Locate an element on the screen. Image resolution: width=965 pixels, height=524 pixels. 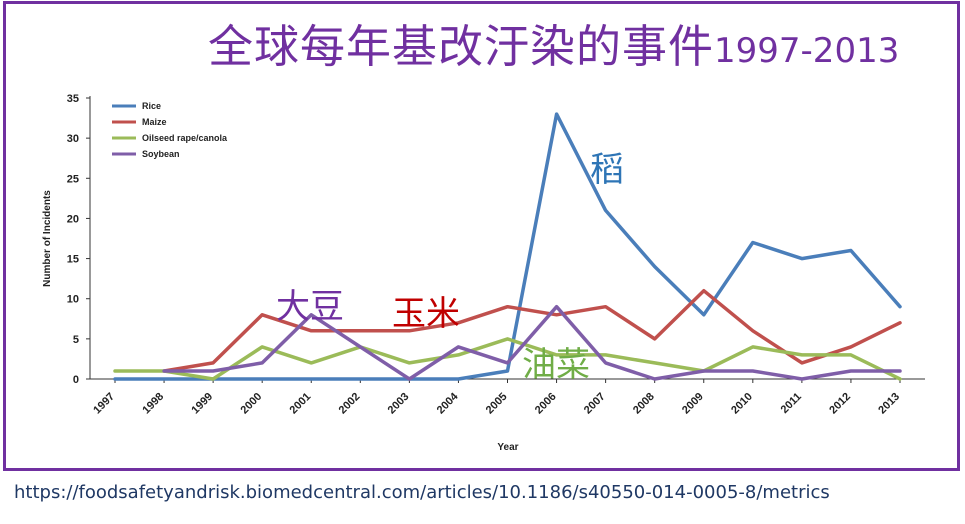
title-main: 全球每年基改汙染的事件 is located at coordinates (461, 46).